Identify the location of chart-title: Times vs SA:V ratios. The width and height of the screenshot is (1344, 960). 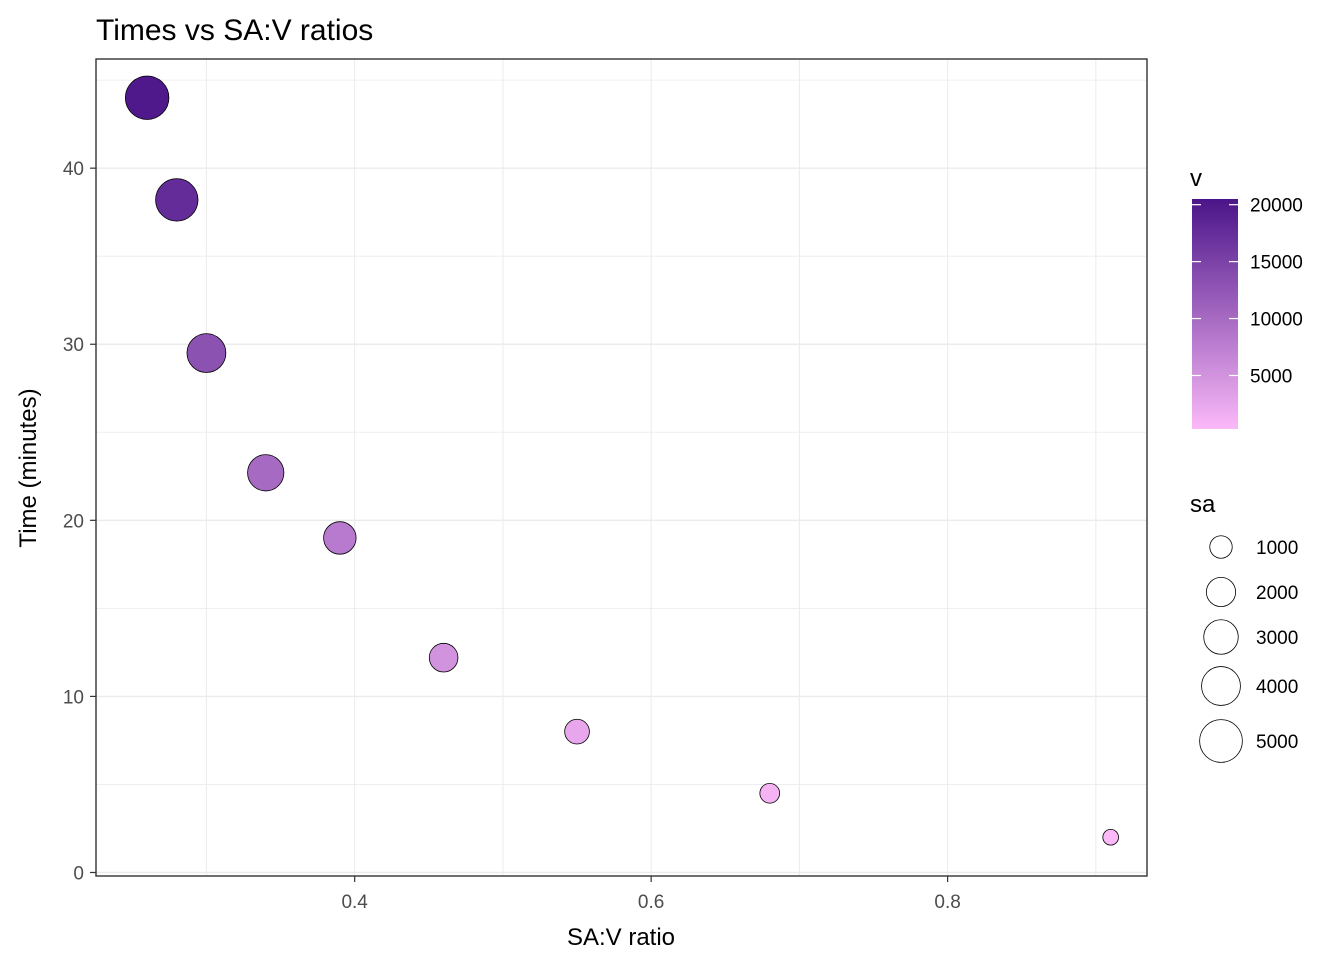
(234, 30).